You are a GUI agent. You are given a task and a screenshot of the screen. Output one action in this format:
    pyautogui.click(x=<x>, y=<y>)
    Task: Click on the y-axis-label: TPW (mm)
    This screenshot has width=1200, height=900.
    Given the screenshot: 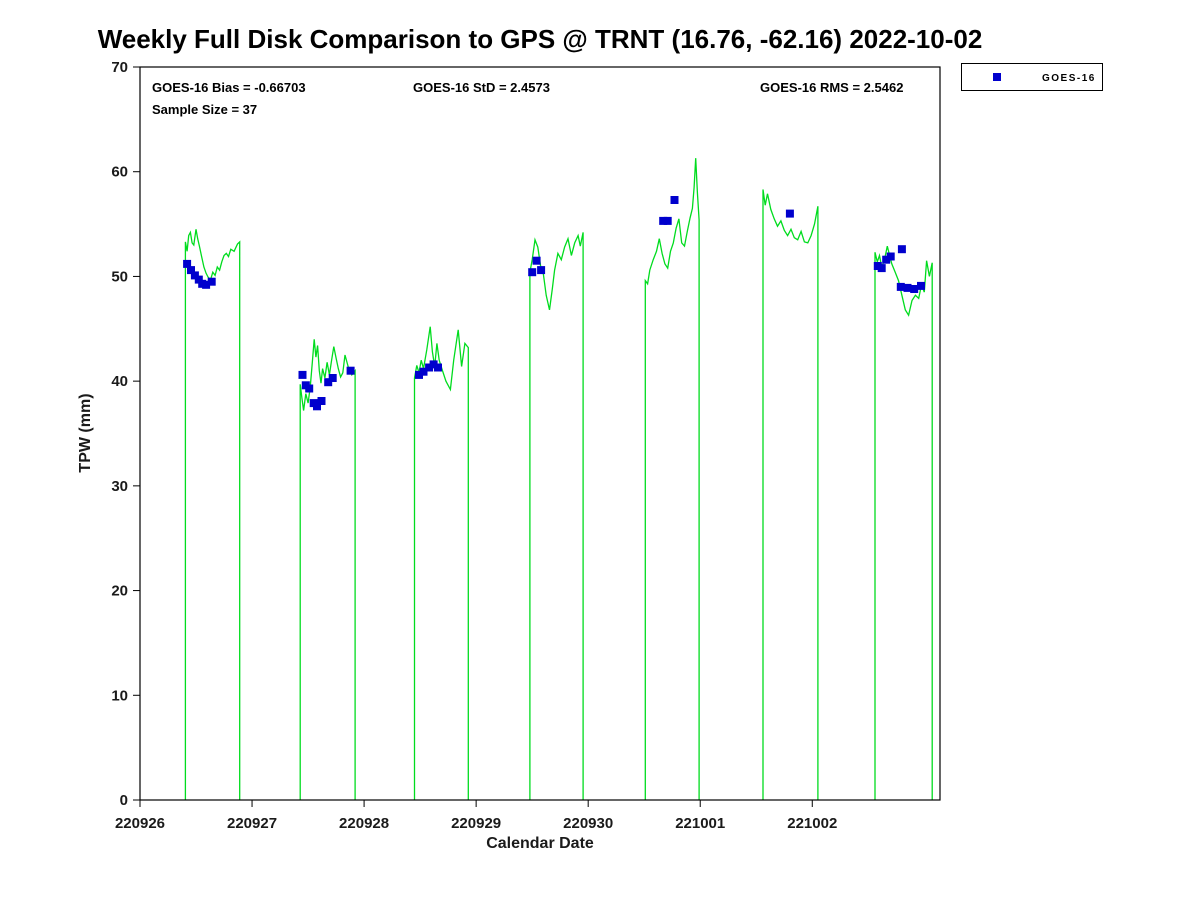 What is the action you would take?
    pyautogui.click(x=85, y=432)
    